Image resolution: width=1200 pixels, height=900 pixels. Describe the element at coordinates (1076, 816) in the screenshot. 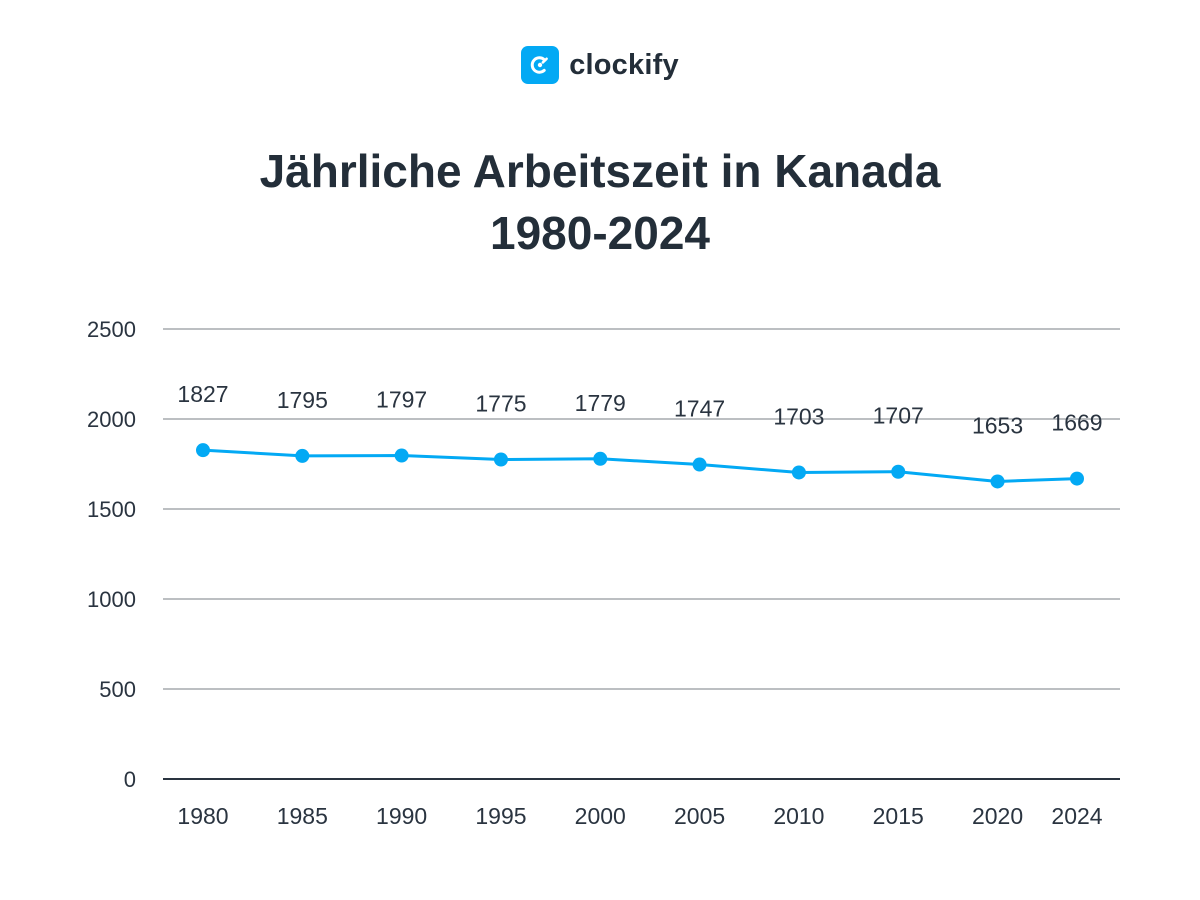

I see `x-tick-label: 2024` at that location.